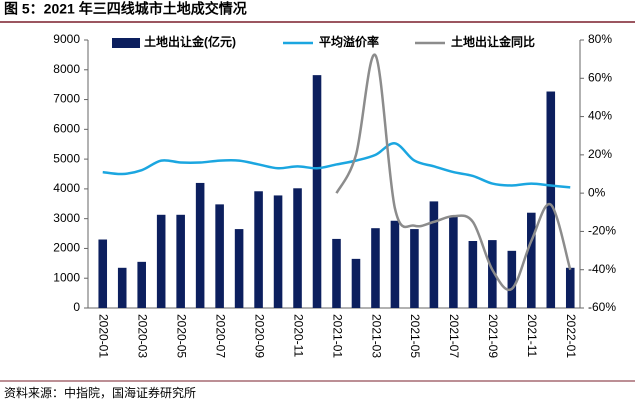 This screenshot has height=413, width=635. What do you see at coordinates (125, 9) in the screenshot?
I see `chart-title: 图 5：2021 年三四线城市土地成交情况` at bounding box center [125, 9].